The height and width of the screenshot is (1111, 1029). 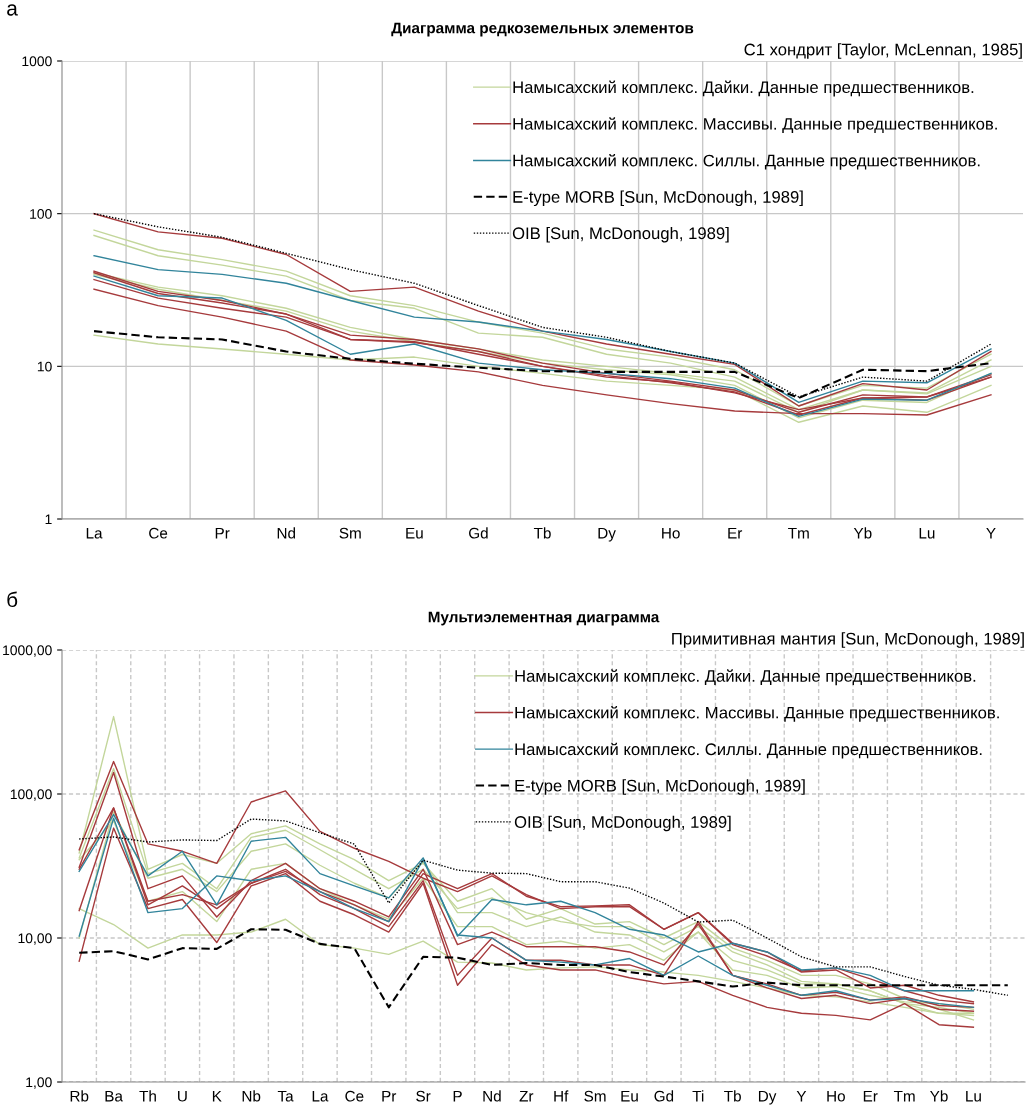 What do you see at coordinates (848, 640) in the screenshot?
I see `chart-subtitle: Примитивная мантия [Sun, McDonough, 1989]` at bounding box center [848, 640].